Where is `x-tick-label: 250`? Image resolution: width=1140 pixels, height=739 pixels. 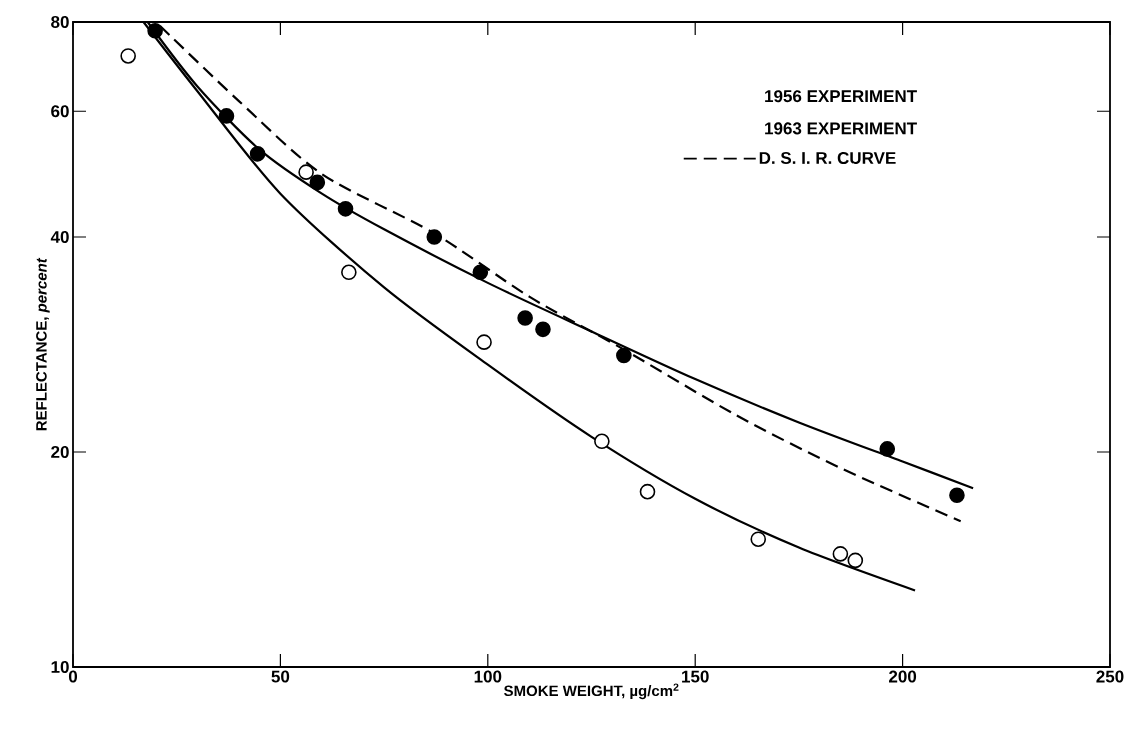 x-tick-label: 250 is located at coordinates (1110, 676).